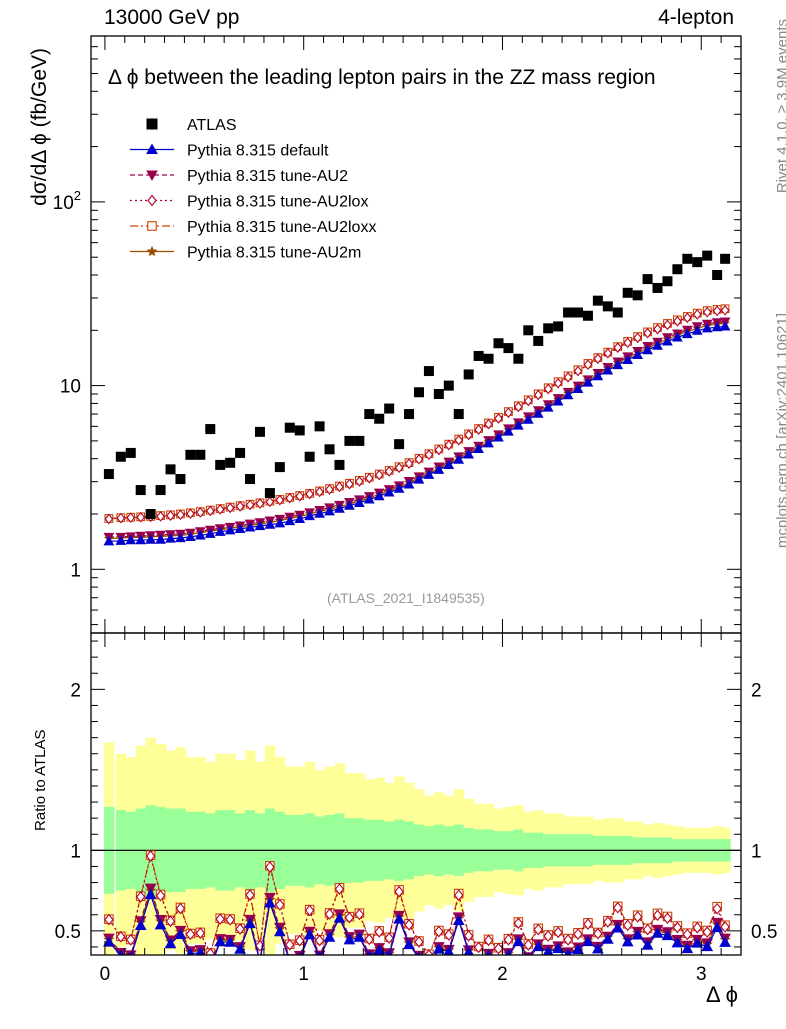 Image resolution: width=786 pixels, height=1029 pixels. What do you see at coordinates (212, 125) in the screenshot?
I see `legend-label-atlas: ATLAS` at bounding box center [212, 125].